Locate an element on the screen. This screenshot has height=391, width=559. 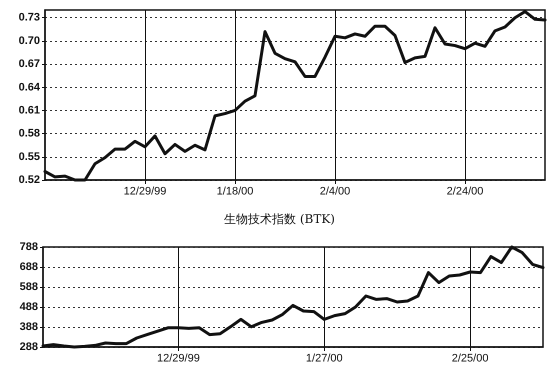
y-tick-label: 0.73 is located at coordinates (29, 18).